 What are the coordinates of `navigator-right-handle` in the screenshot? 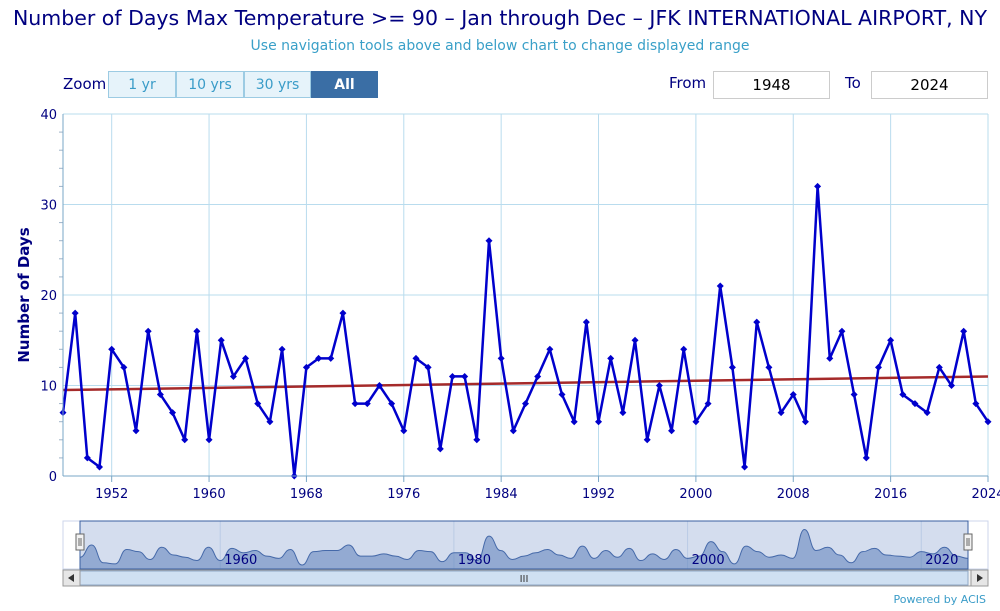 It's located at (968, 542).